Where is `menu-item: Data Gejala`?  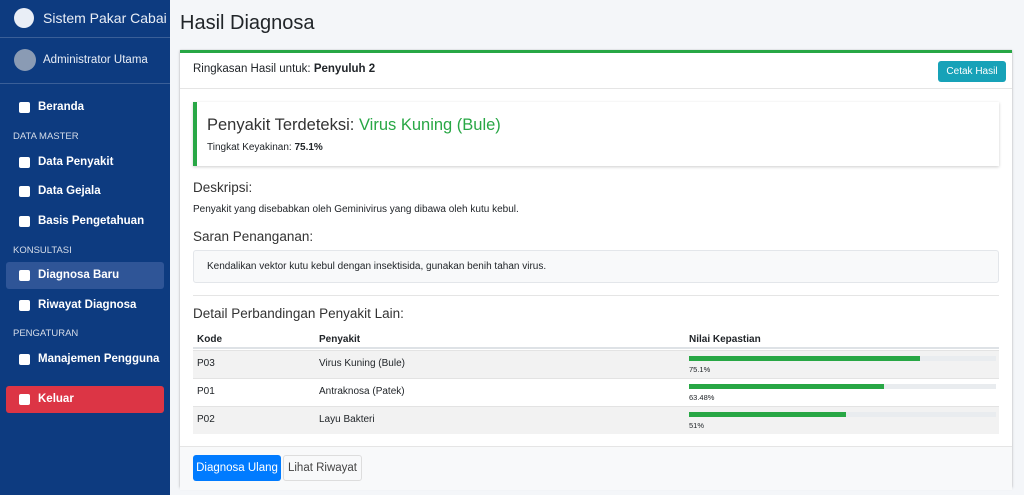 menu-item: Data Gejala is located at coordinates (85, 191).